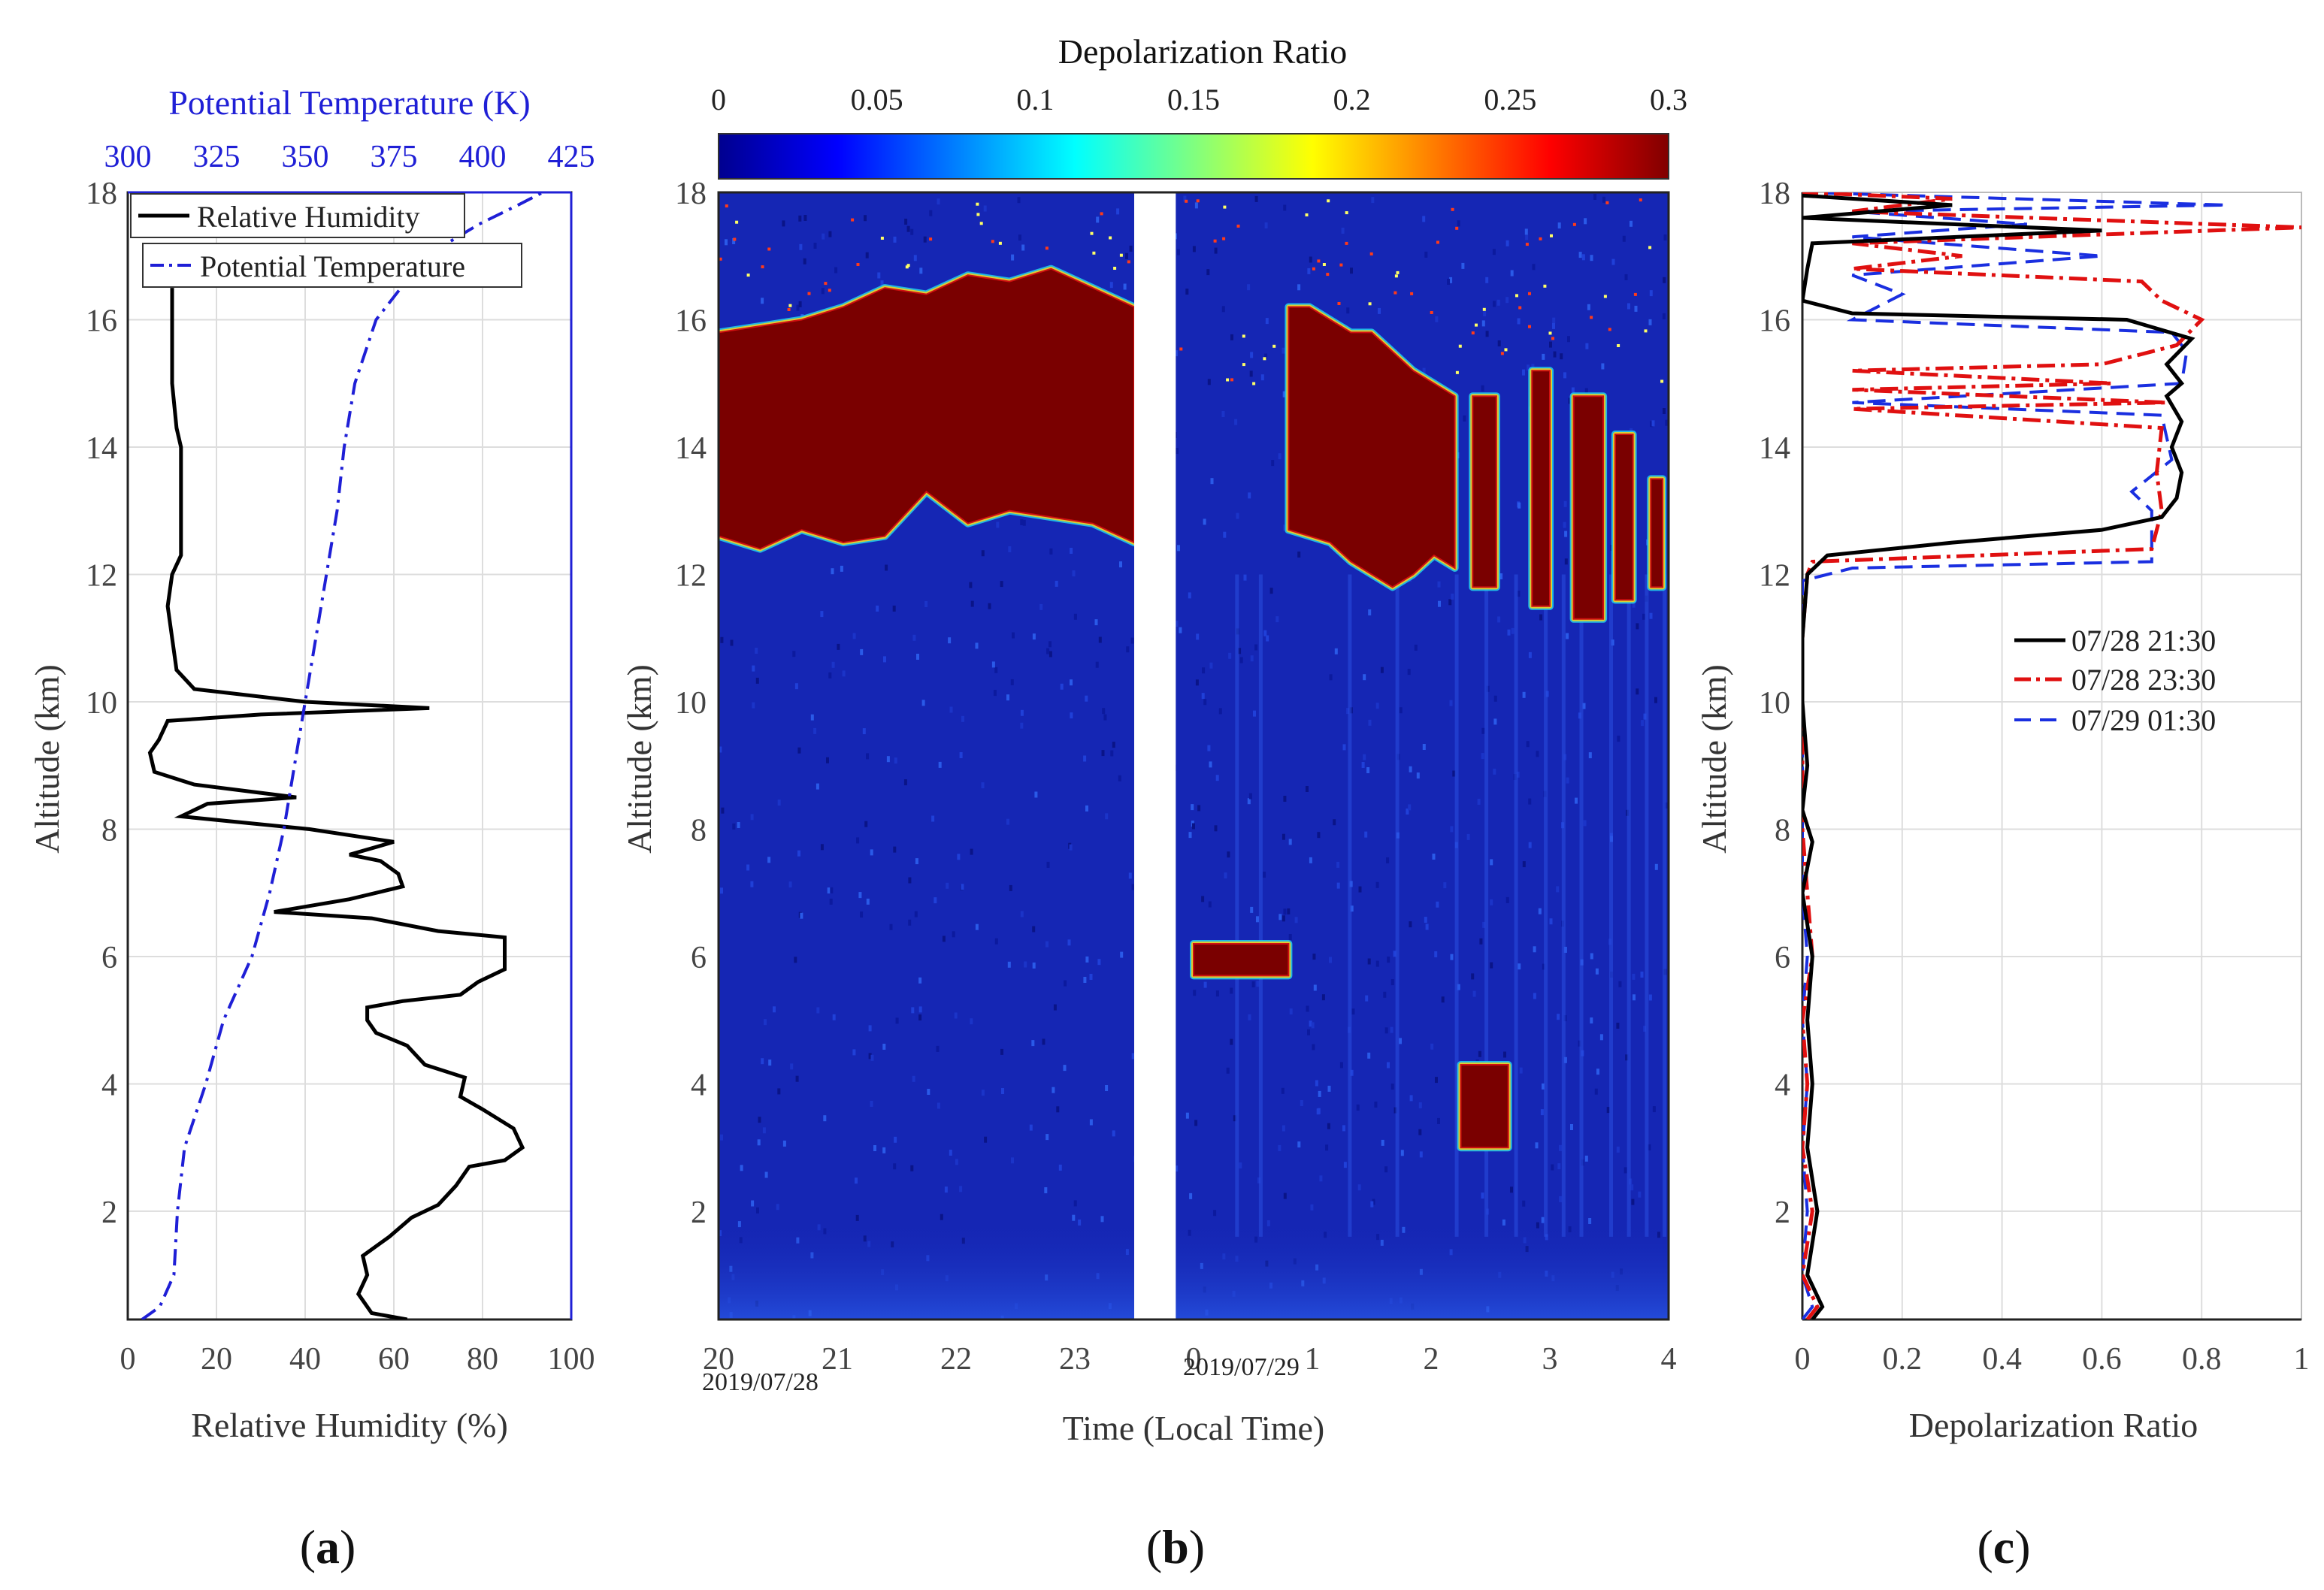 The image size is (2324, 1590). Describe the element at coordinates (639, 759) in the screenshot. I see `panel-b-y-axis-title: Altitude (km)` at that location.